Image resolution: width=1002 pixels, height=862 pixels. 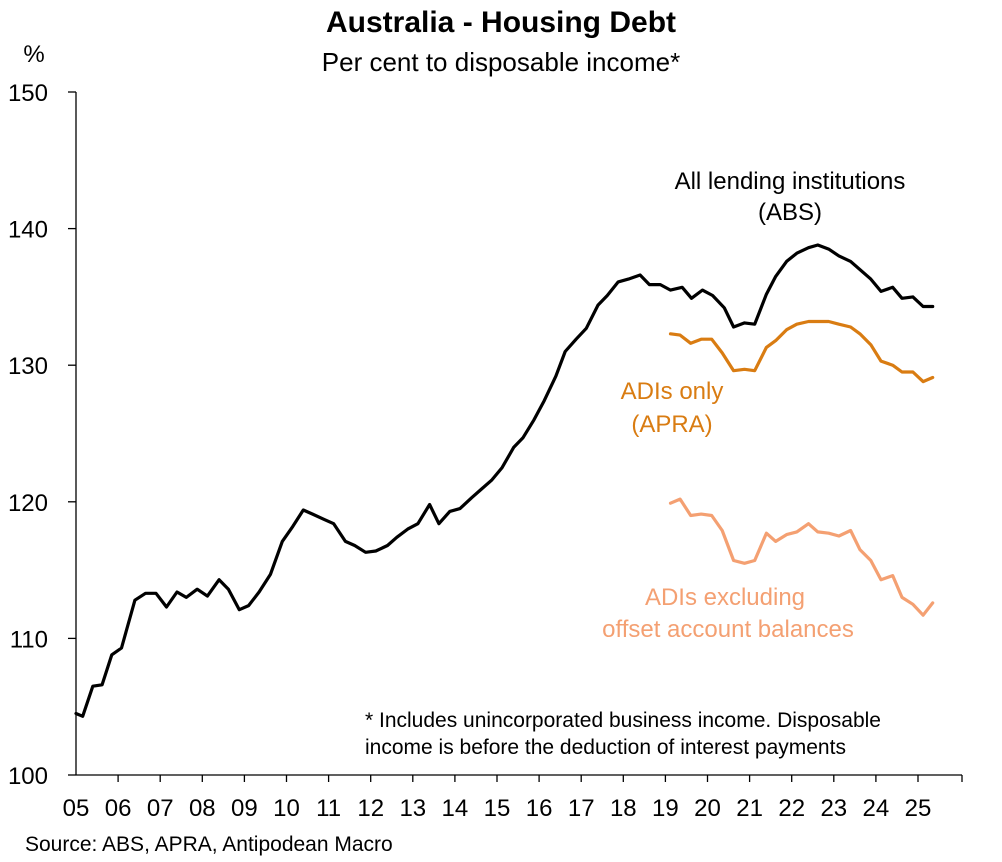 What do you see at coordinates (370, 808) in the screenshot?
I see `x-tick-label: 12` at bounding box center [370, 808].